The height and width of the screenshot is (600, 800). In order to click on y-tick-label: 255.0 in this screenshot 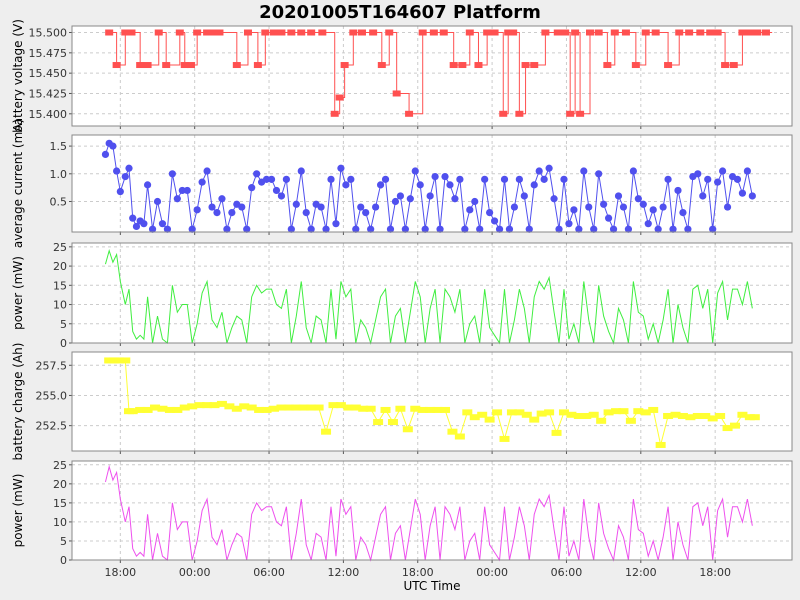, I will do `click(52, 395)`.